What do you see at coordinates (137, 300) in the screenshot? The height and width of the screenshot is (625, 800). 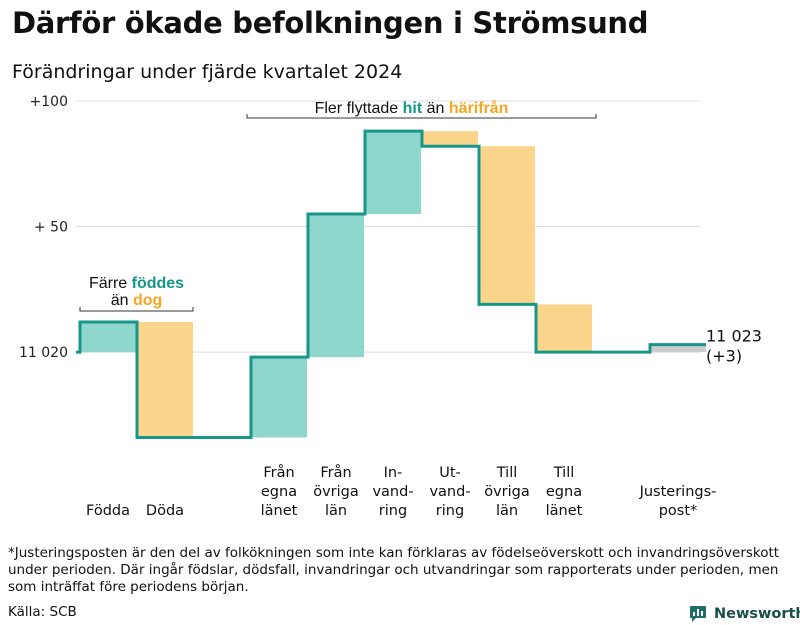 I see `annotation-text-0-line2: än dog` at bounding box center [137, 300].